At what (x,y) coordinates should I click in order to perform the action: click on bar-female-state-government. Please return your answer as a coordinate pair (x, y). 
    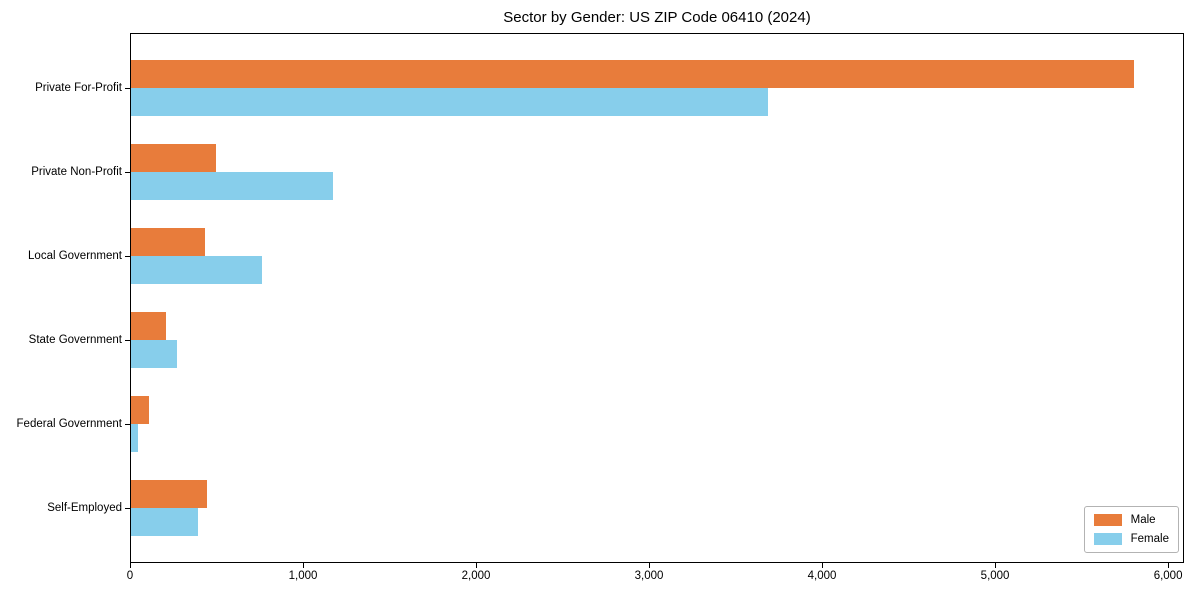
    Looking at the image, I should click on (154, 353).